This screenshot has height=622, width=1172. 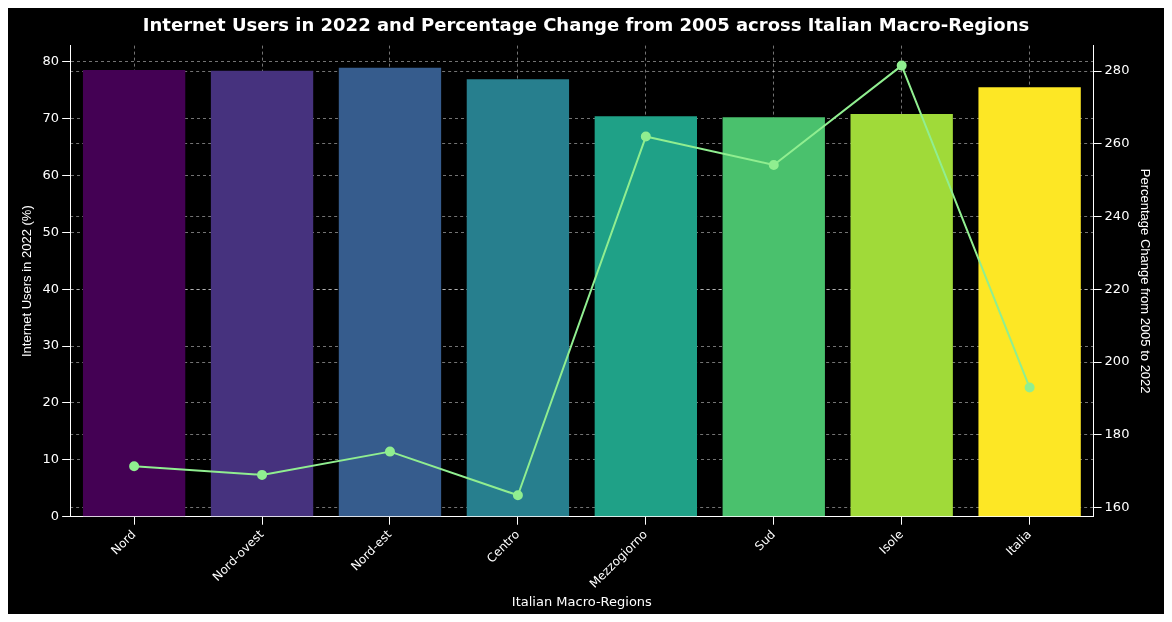 What do you see at coordinates (51, 117) in the screenshot?
I see `y-tick-label: 70` at bounding box center [51, 117].